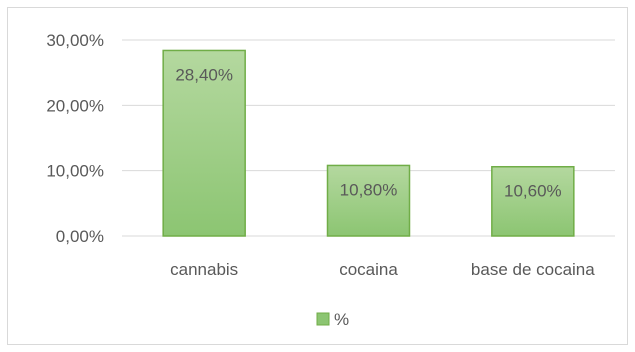 The width and height of the screenshot is (635, 352). What do you see at coordinates (75, 40) in the screenshot?
I see `y-tick-label: 30,00%` at bounding box center [75, 40].